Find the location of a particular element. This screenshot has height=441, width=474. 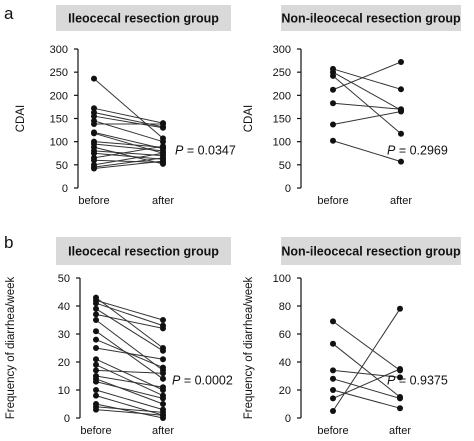

y-tick-label: 60 is located at coordinates (285, 335).